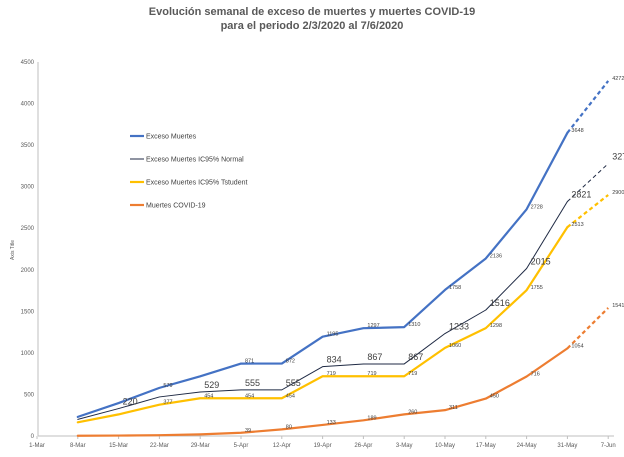 This screenshot has width=624, height=457. What do you see at coordinates (28, 188) in the screenshot?
I see `y-tick-label: 3000` at bounding box center [28, 188].